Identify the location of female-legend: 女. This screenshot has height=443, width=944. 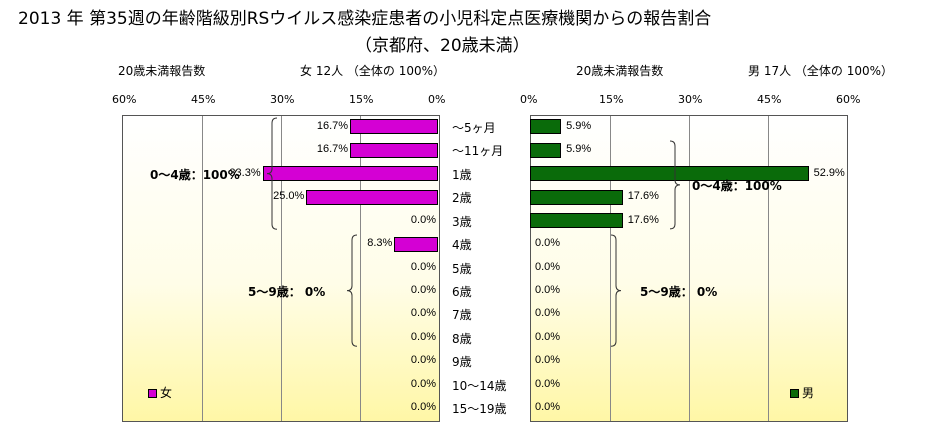
(160, 392).